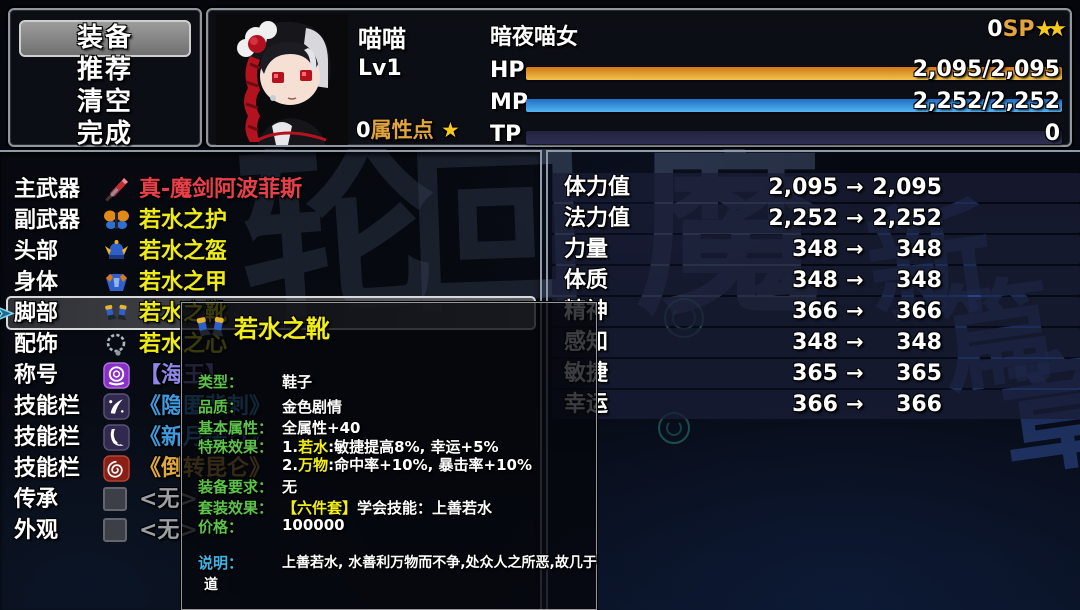 The image size is (1080, 610). What do you see at coordinates (236, 428) in the screenshot?
I see `tooltip-base-label: 基本属性：` at bounding box center [236, 428].